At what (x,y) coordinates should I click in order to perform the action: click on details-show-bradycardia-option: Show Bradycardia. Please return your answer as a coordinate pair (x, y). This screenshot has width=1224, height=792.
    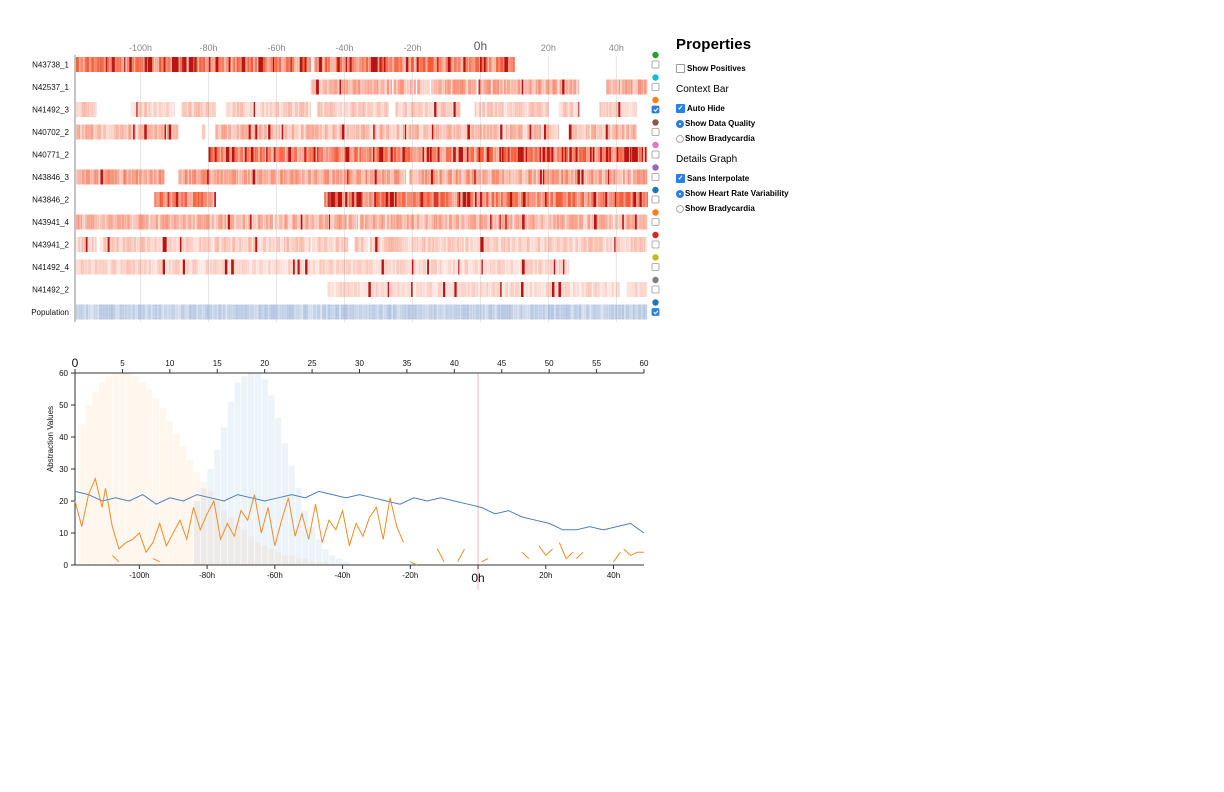
    Looking at the image, I should click on (806, 208).